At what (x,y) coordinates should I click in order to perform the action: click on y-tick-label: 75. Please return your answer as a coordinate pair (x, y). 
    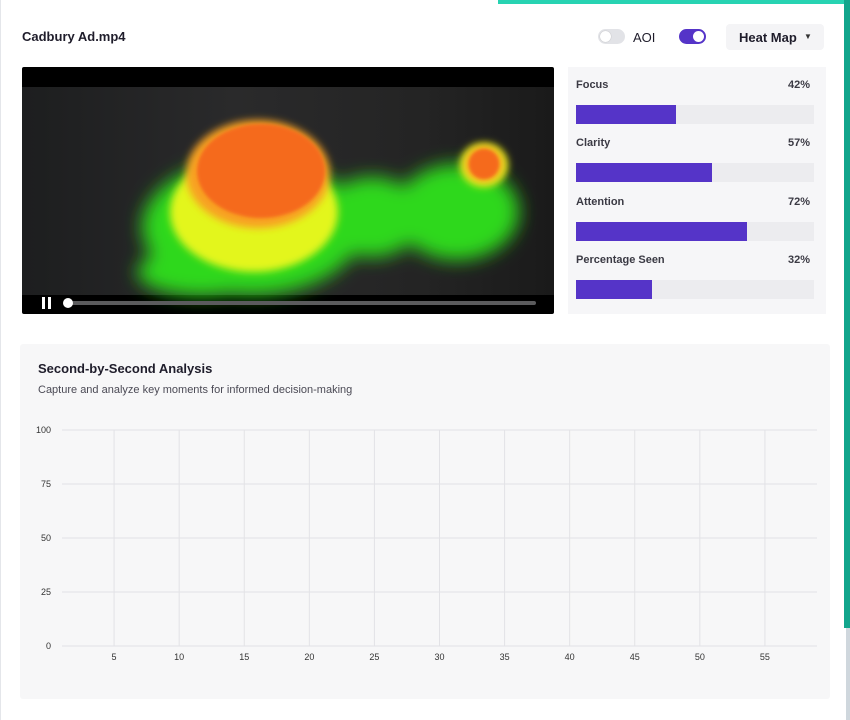
    Looking at the image, I should click on (46, 484).